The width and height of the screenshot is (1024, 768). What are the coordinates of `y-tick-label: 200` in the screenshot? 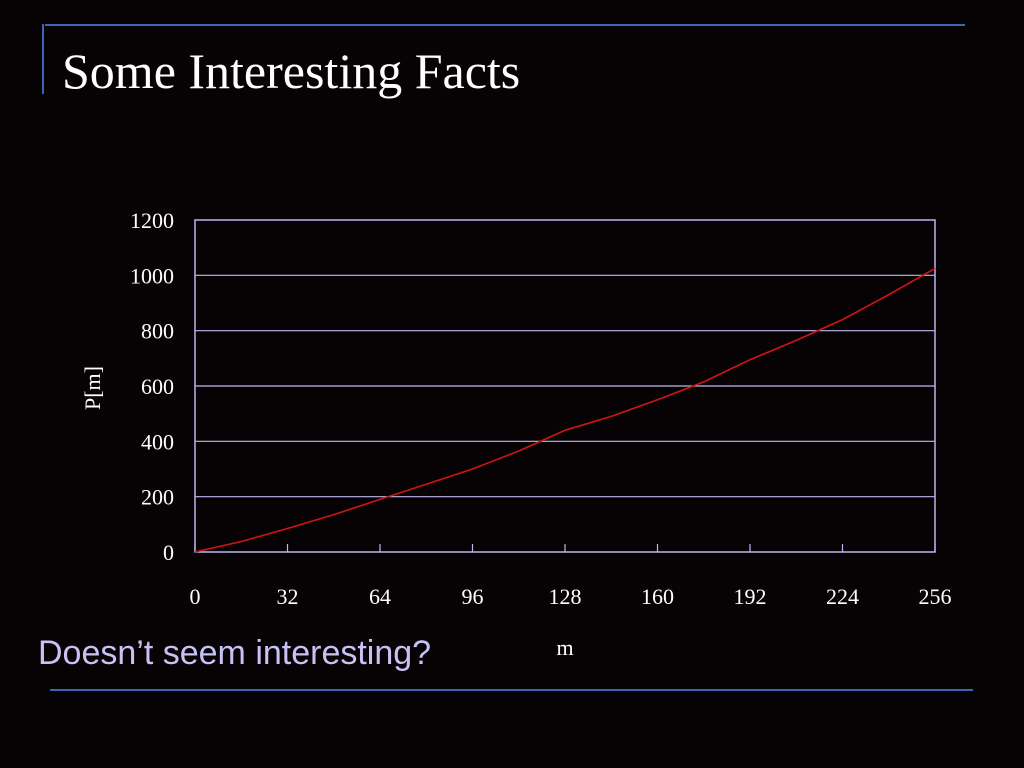 It's located at (157, 497).